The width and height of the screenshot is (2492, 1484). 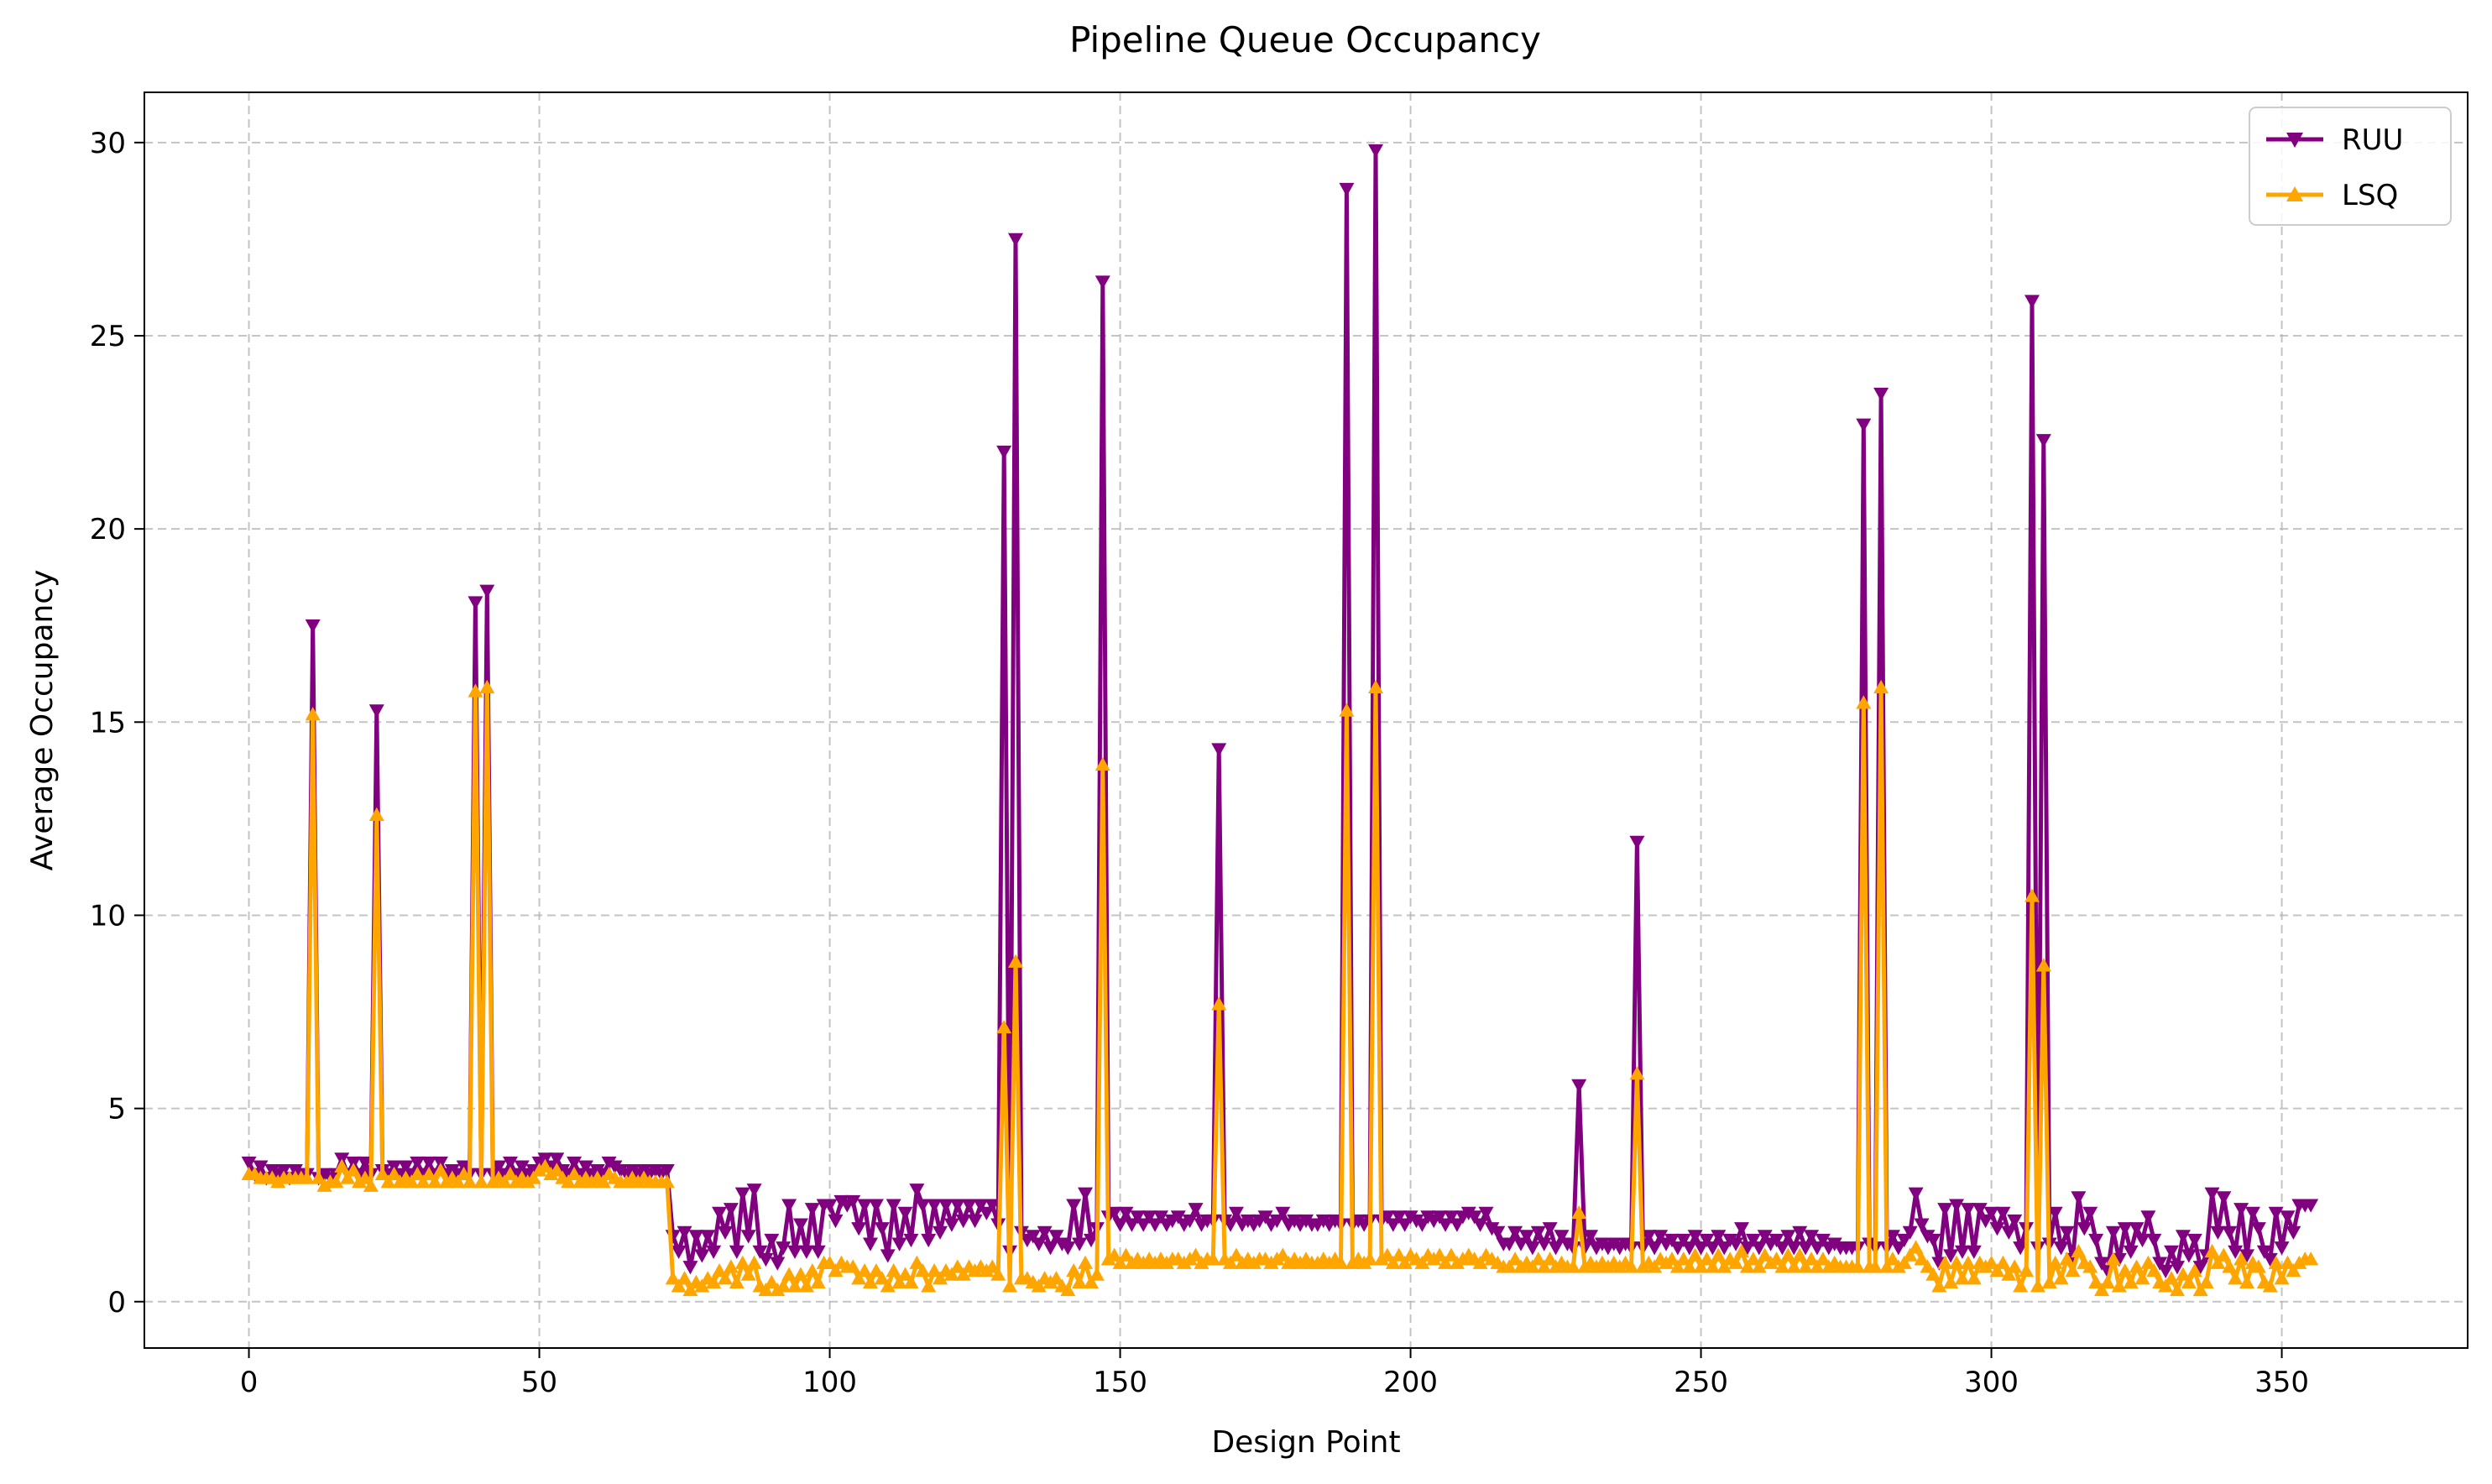 I want to click on x-tick-label: 50, so click(x=539, y=1382).